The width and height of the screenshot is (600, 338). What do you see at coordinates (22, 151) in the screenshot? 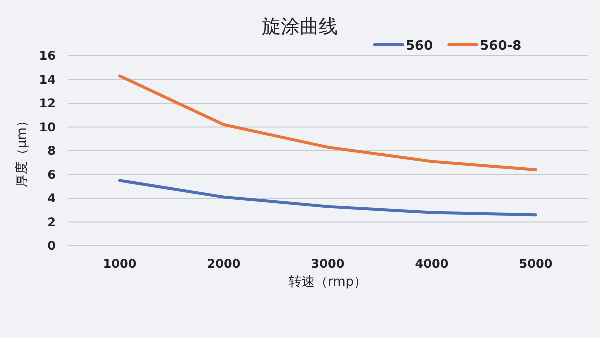
I see `y-axis-title: 厚度（μm）` at bounding box center [22, 151].